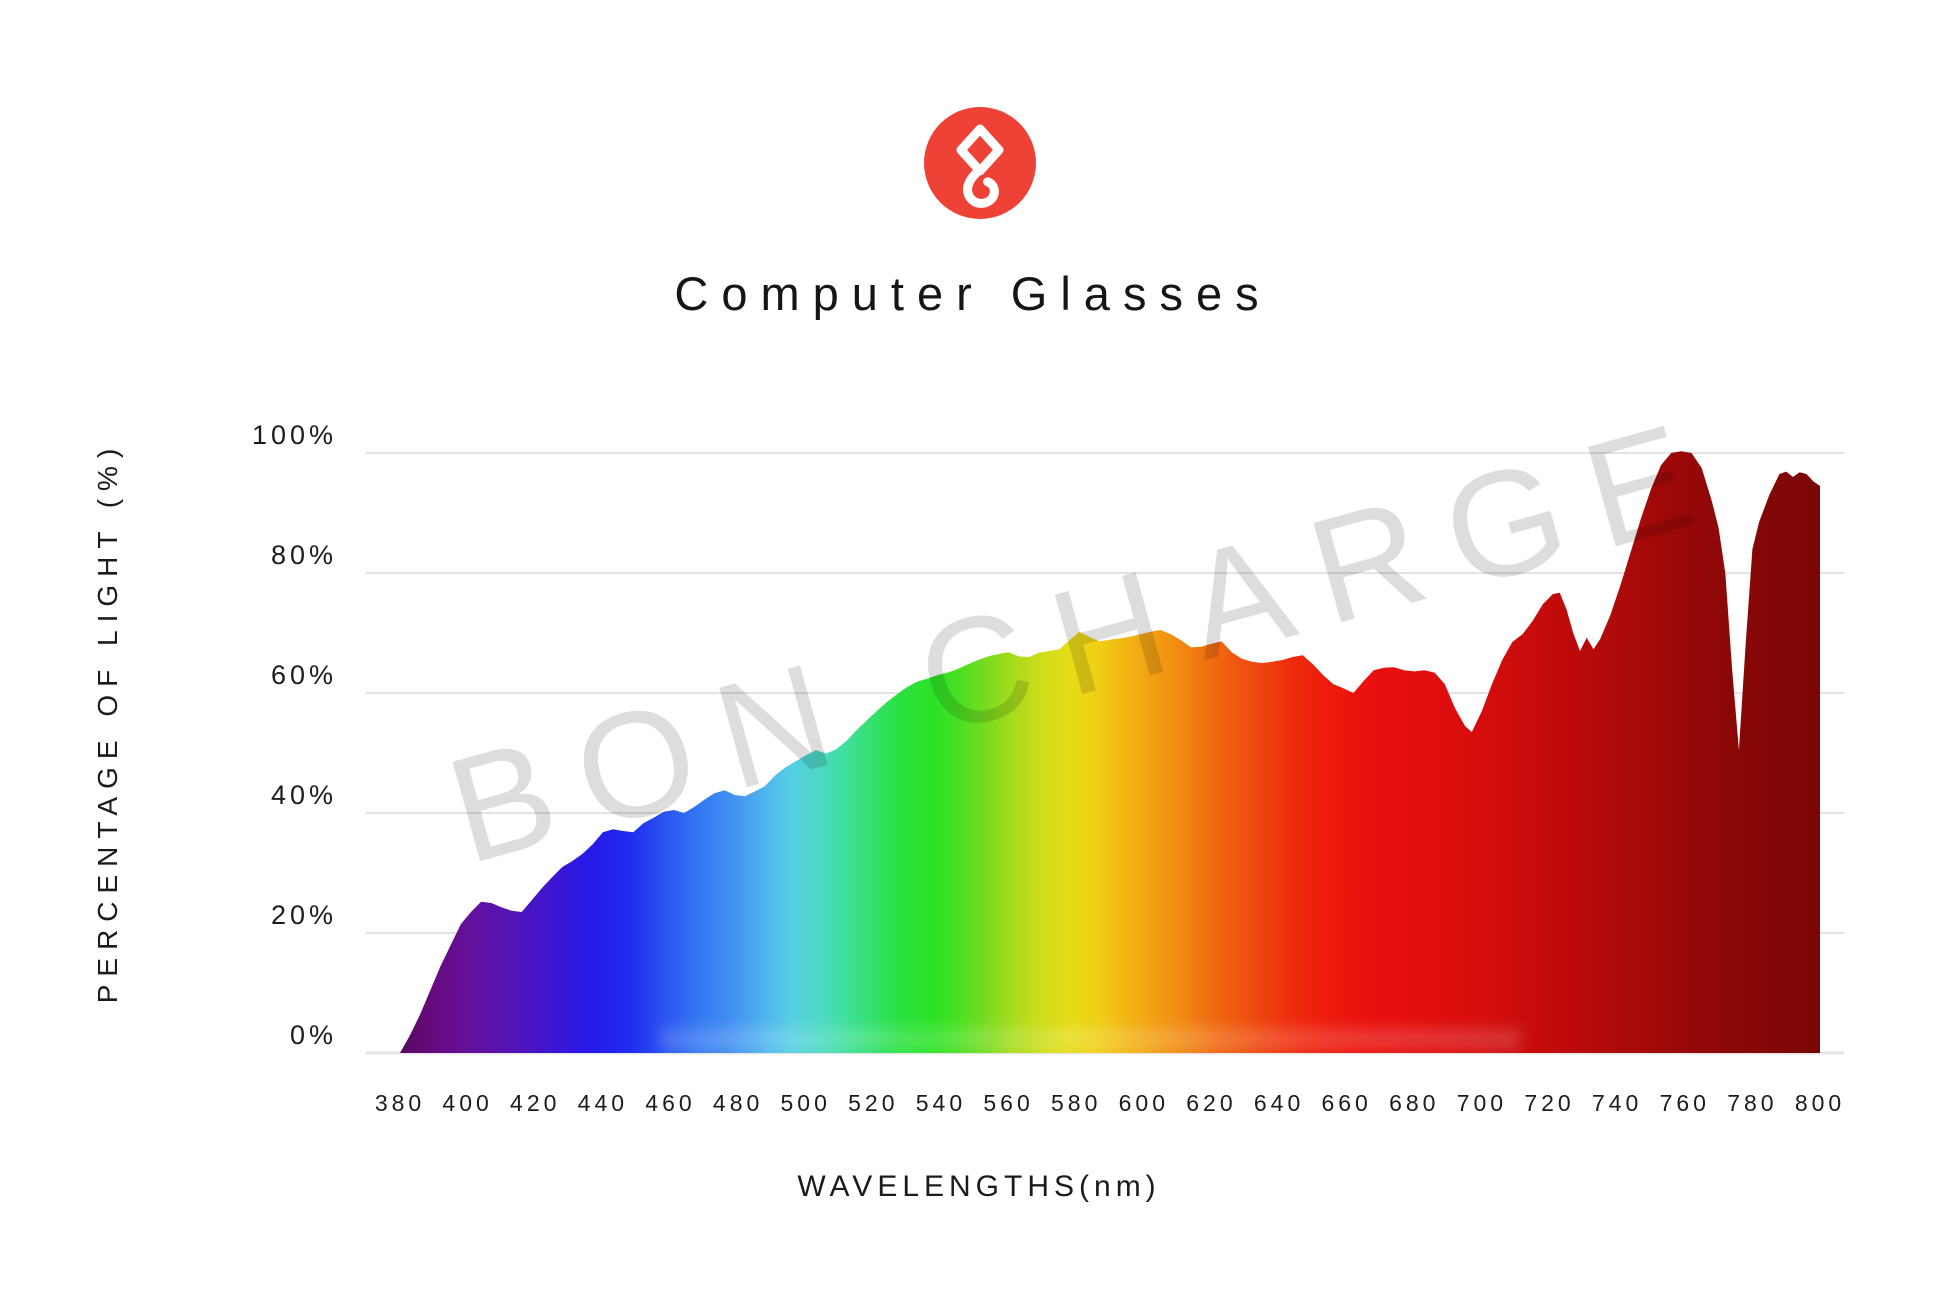 The width and height of the screenshot is (1946, 1298). I want to click on x-tick-label: 520, so click(873, 1103).